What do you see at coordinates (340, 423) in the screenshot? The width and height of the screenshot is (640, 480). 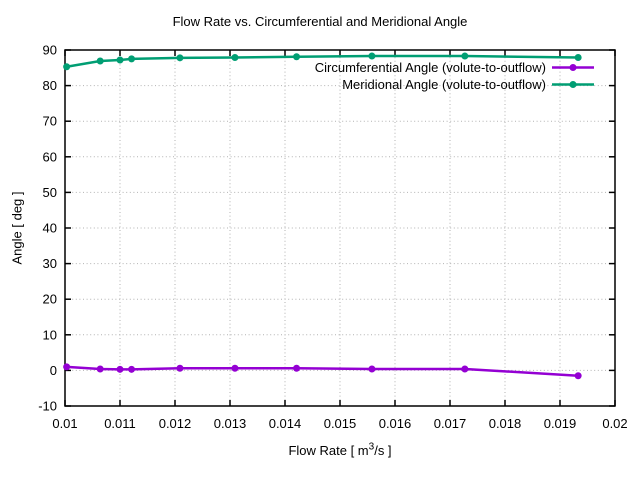 I see `x-tick-label: 0.015` at bounding box center [340, 423].